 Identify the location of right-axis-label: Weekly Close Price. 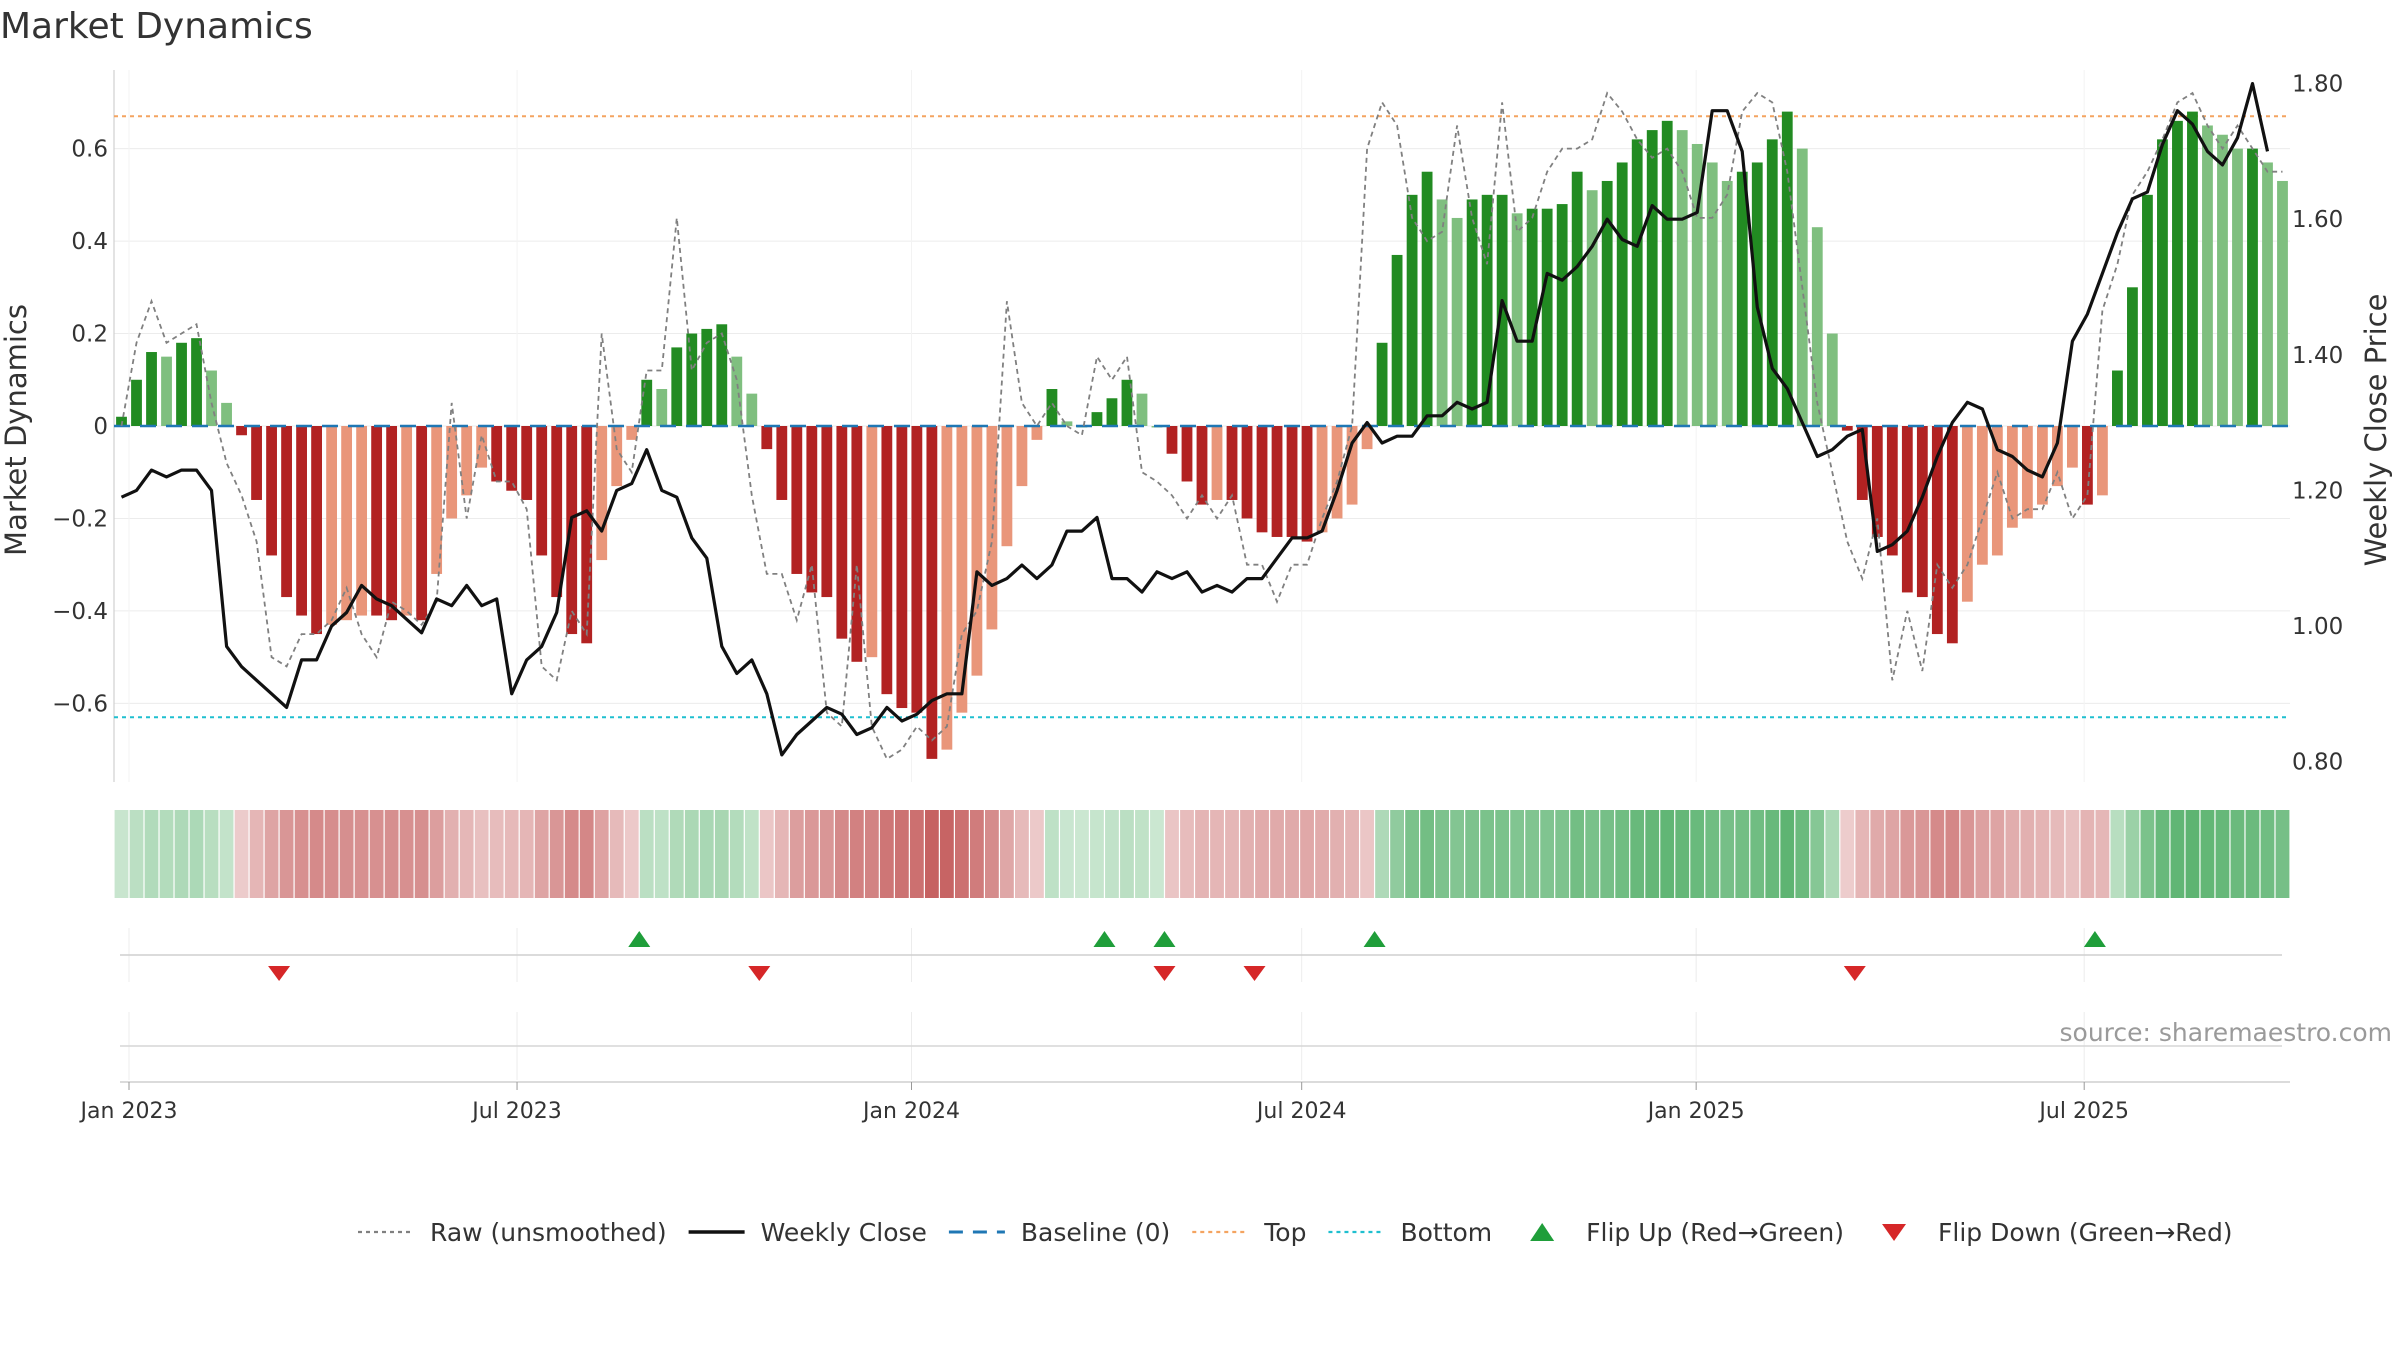
(2376, 430).